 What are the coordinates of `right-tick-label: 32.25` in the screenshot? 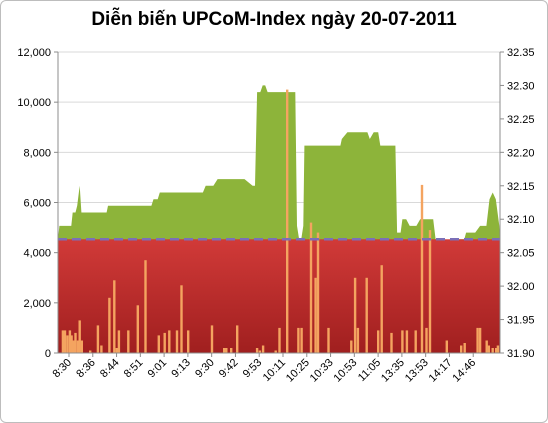 It's located at (521, 120).